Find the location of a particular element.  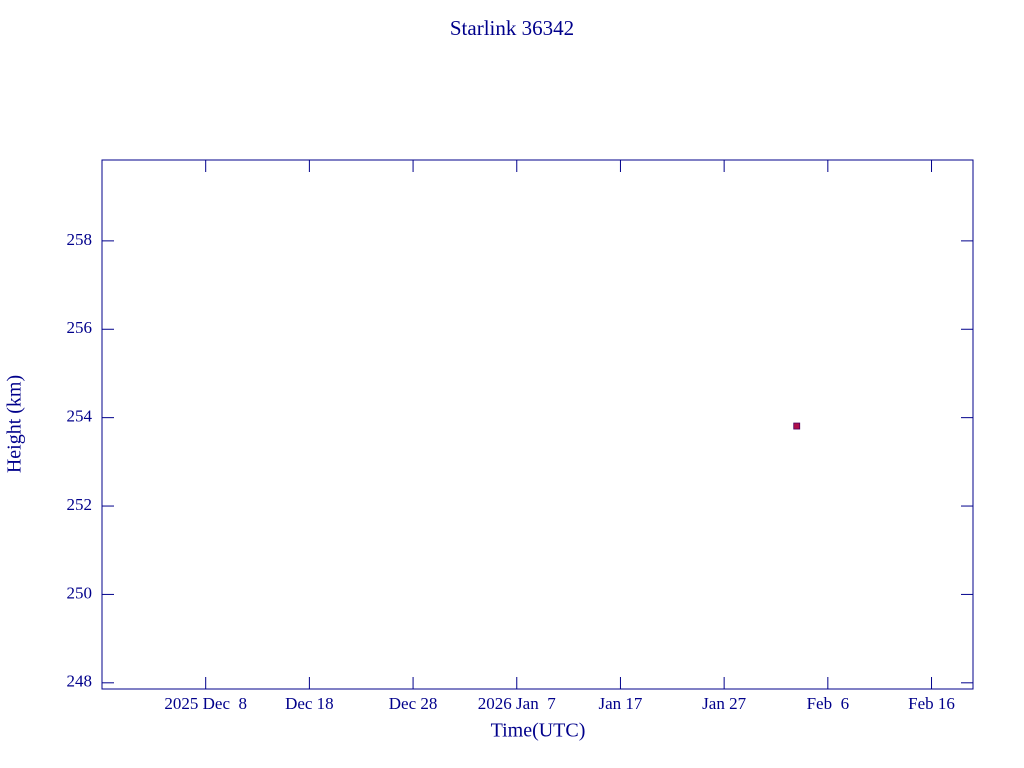

x-tick-label: Jan 27 is located at coordinates (724, 703).